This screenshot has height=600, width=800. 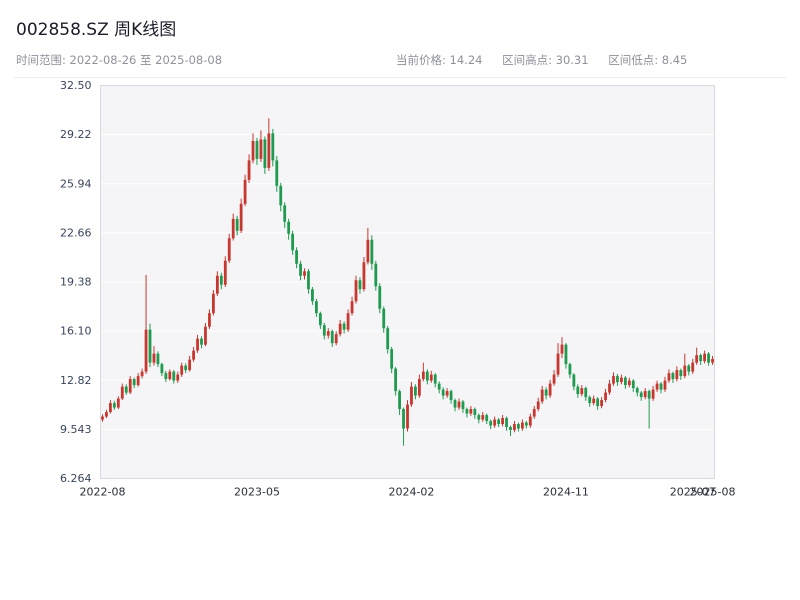 I want to click on y-tick-label: 16.10, so click(x=76, y=331).